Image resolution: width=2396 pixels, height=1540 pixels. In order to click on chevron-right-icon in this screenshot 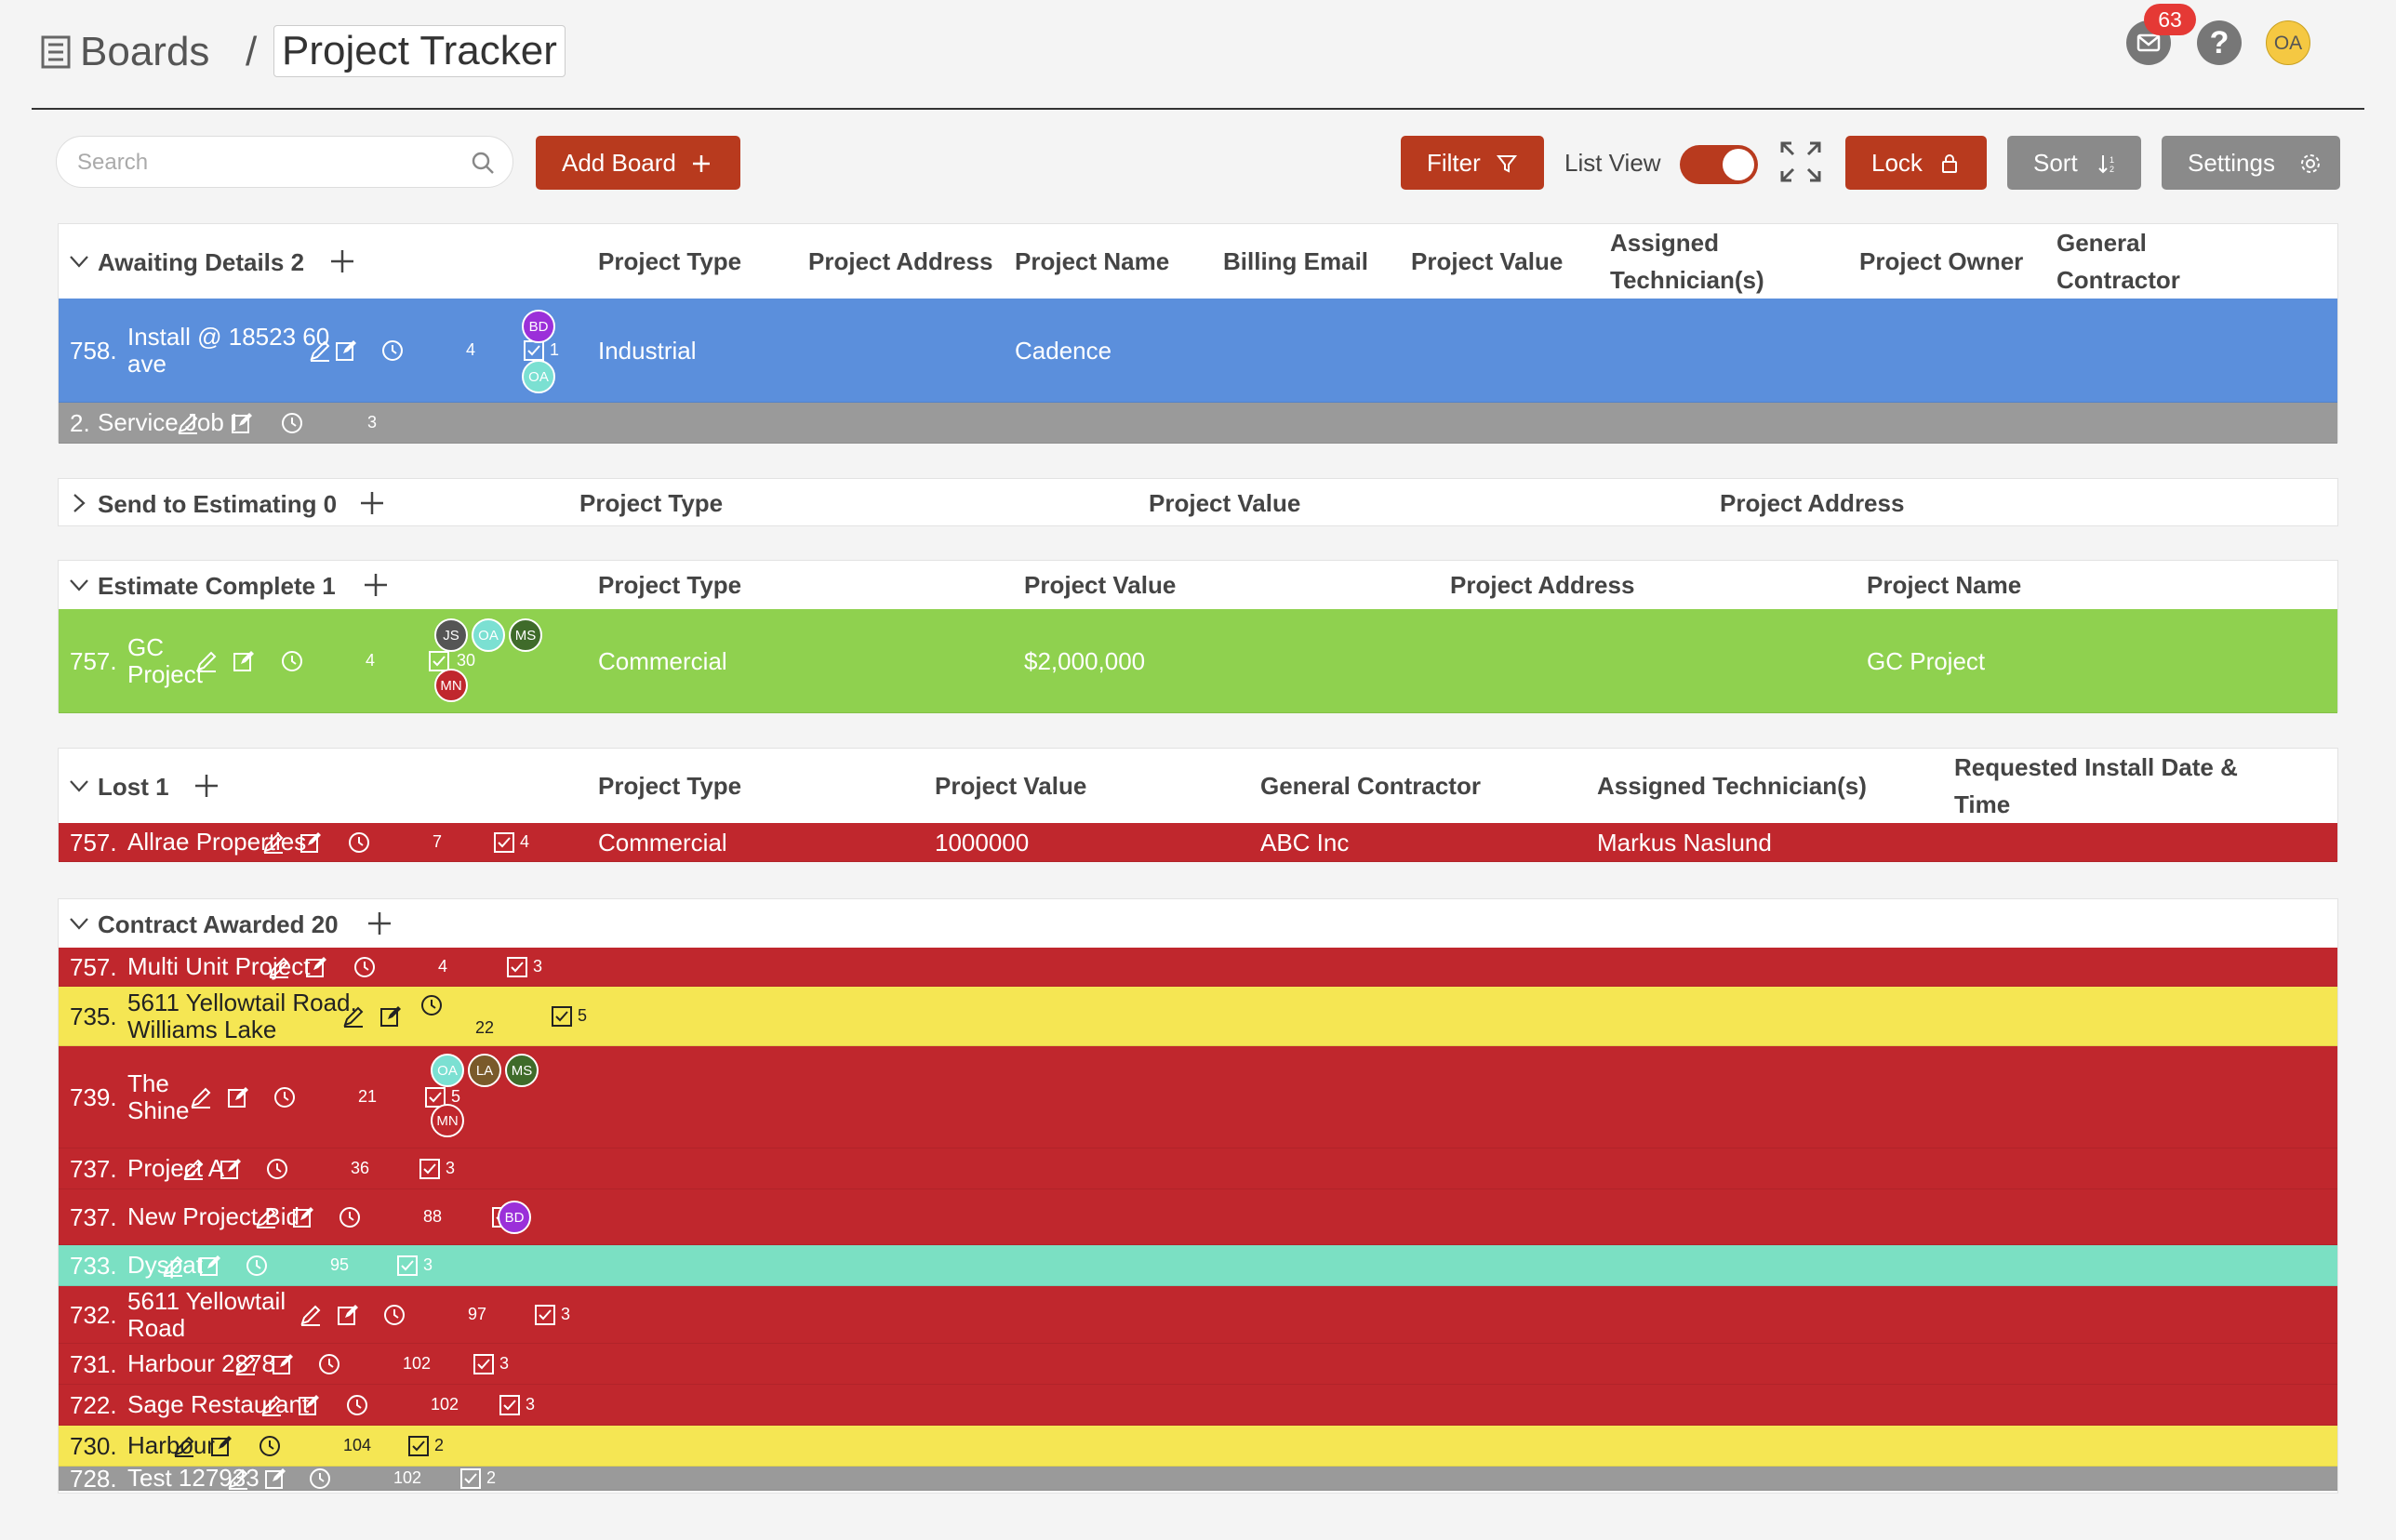, I will do `click(79, 503)`.